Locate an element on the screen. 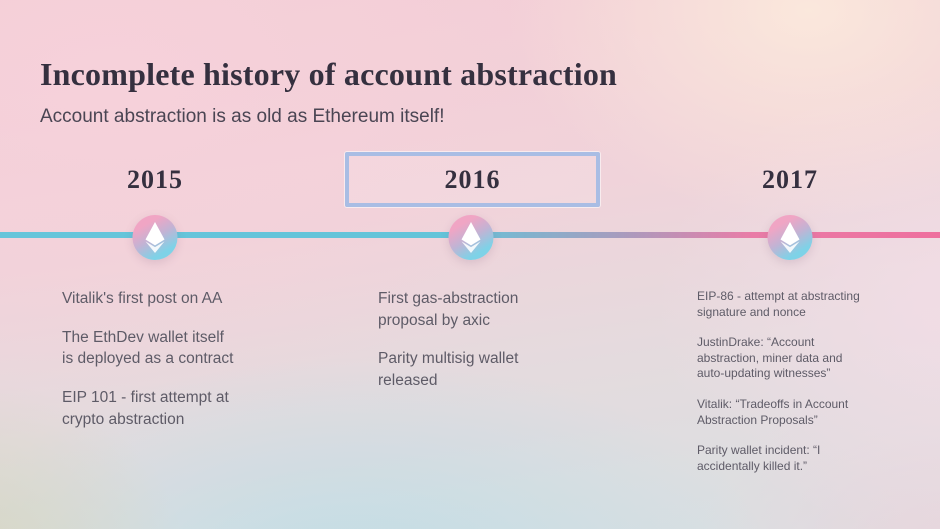  year-label-2016: 2016 is located at coordinates (472, 179).